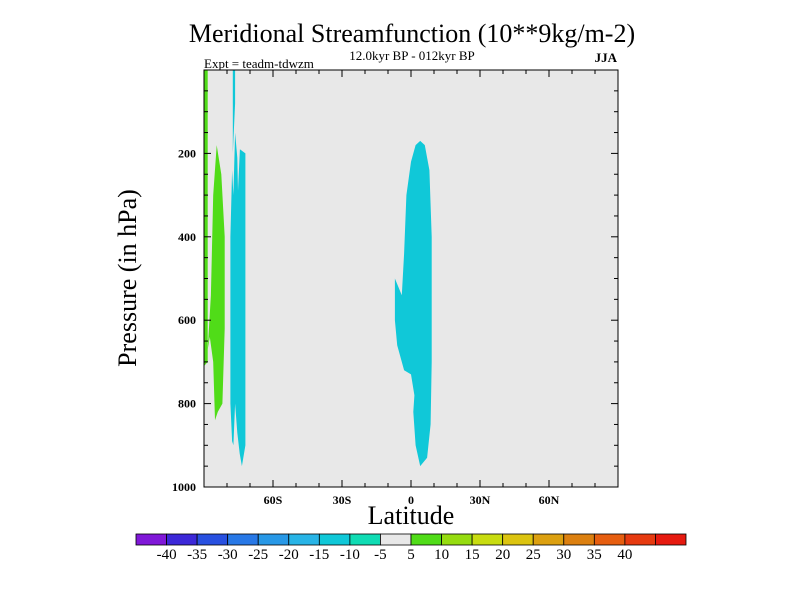 This screenshot has height=600, width=800. I want to click on chart-title: Meridional Streamfunction (10**9kg/m-2), so click(412, 33).